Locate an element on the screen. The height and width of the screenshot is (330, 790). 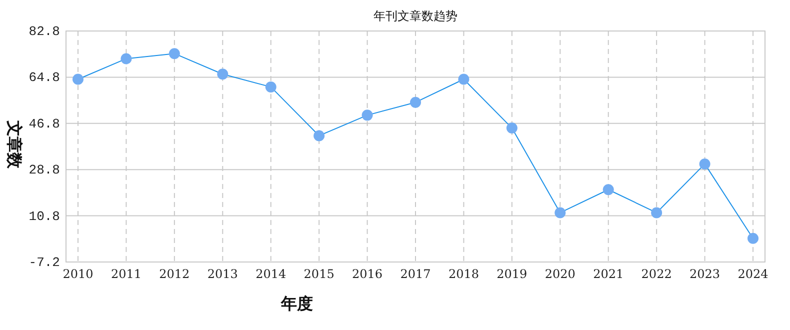
y-tick-label: 10.8 is located at coordinates (44, 216).